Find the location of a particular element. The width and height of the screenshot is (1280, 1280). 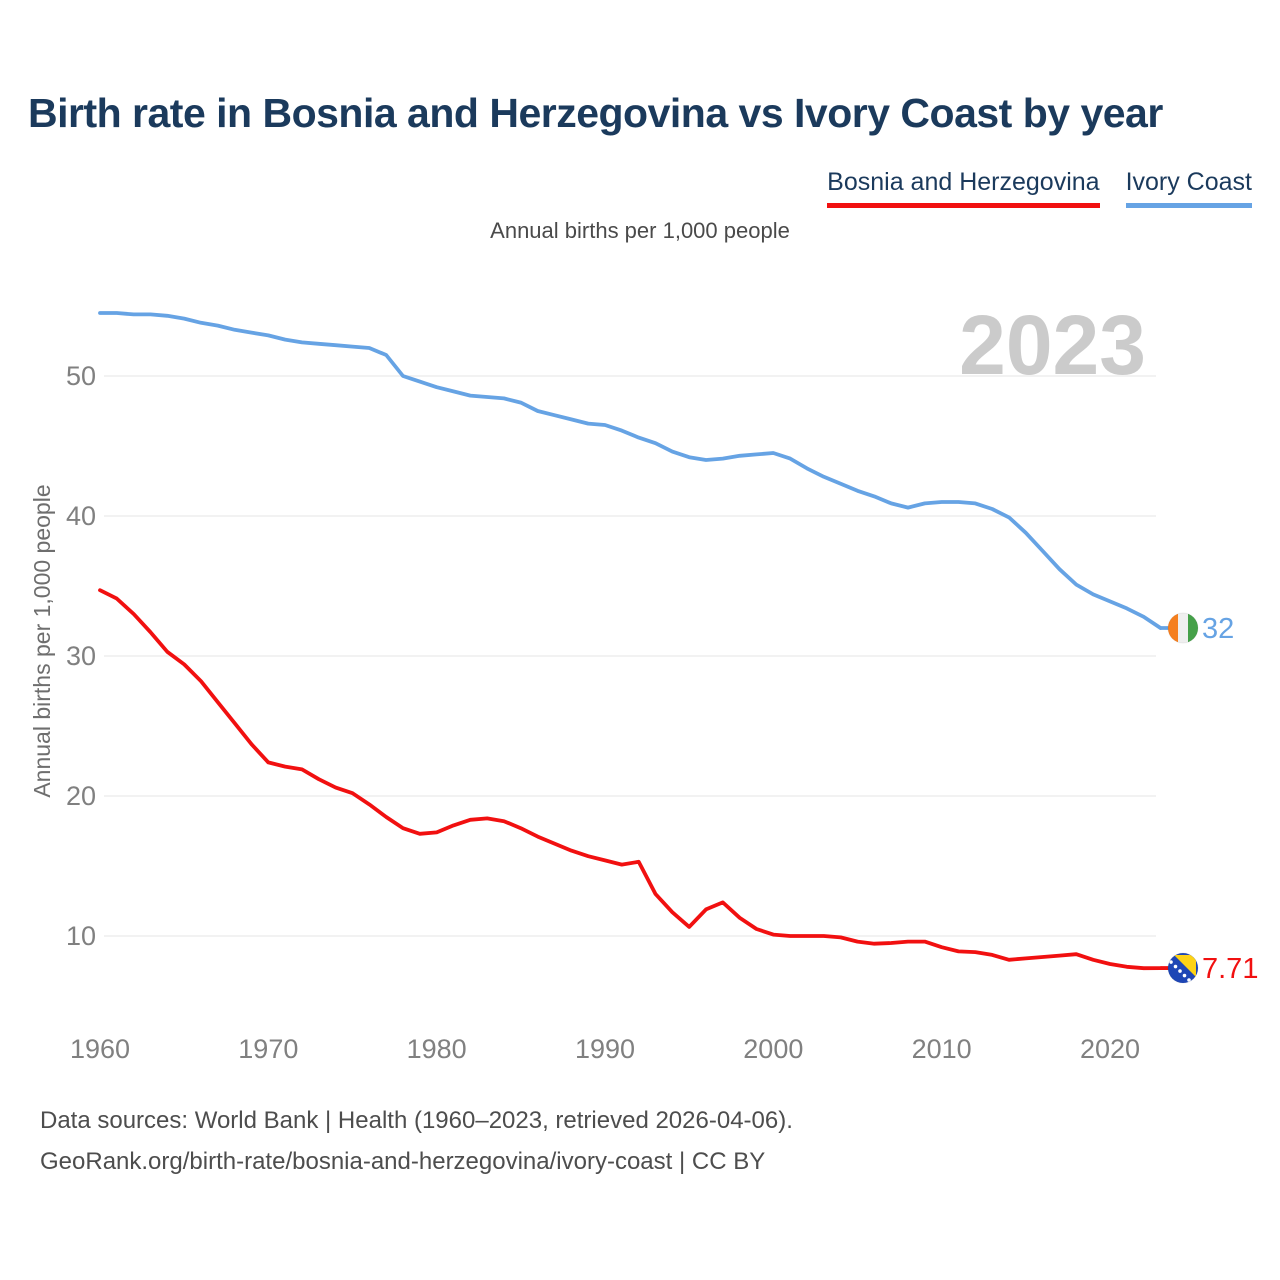

bosnia-and-herzegovina-flag-rim is located at coordinates (1183, 968).